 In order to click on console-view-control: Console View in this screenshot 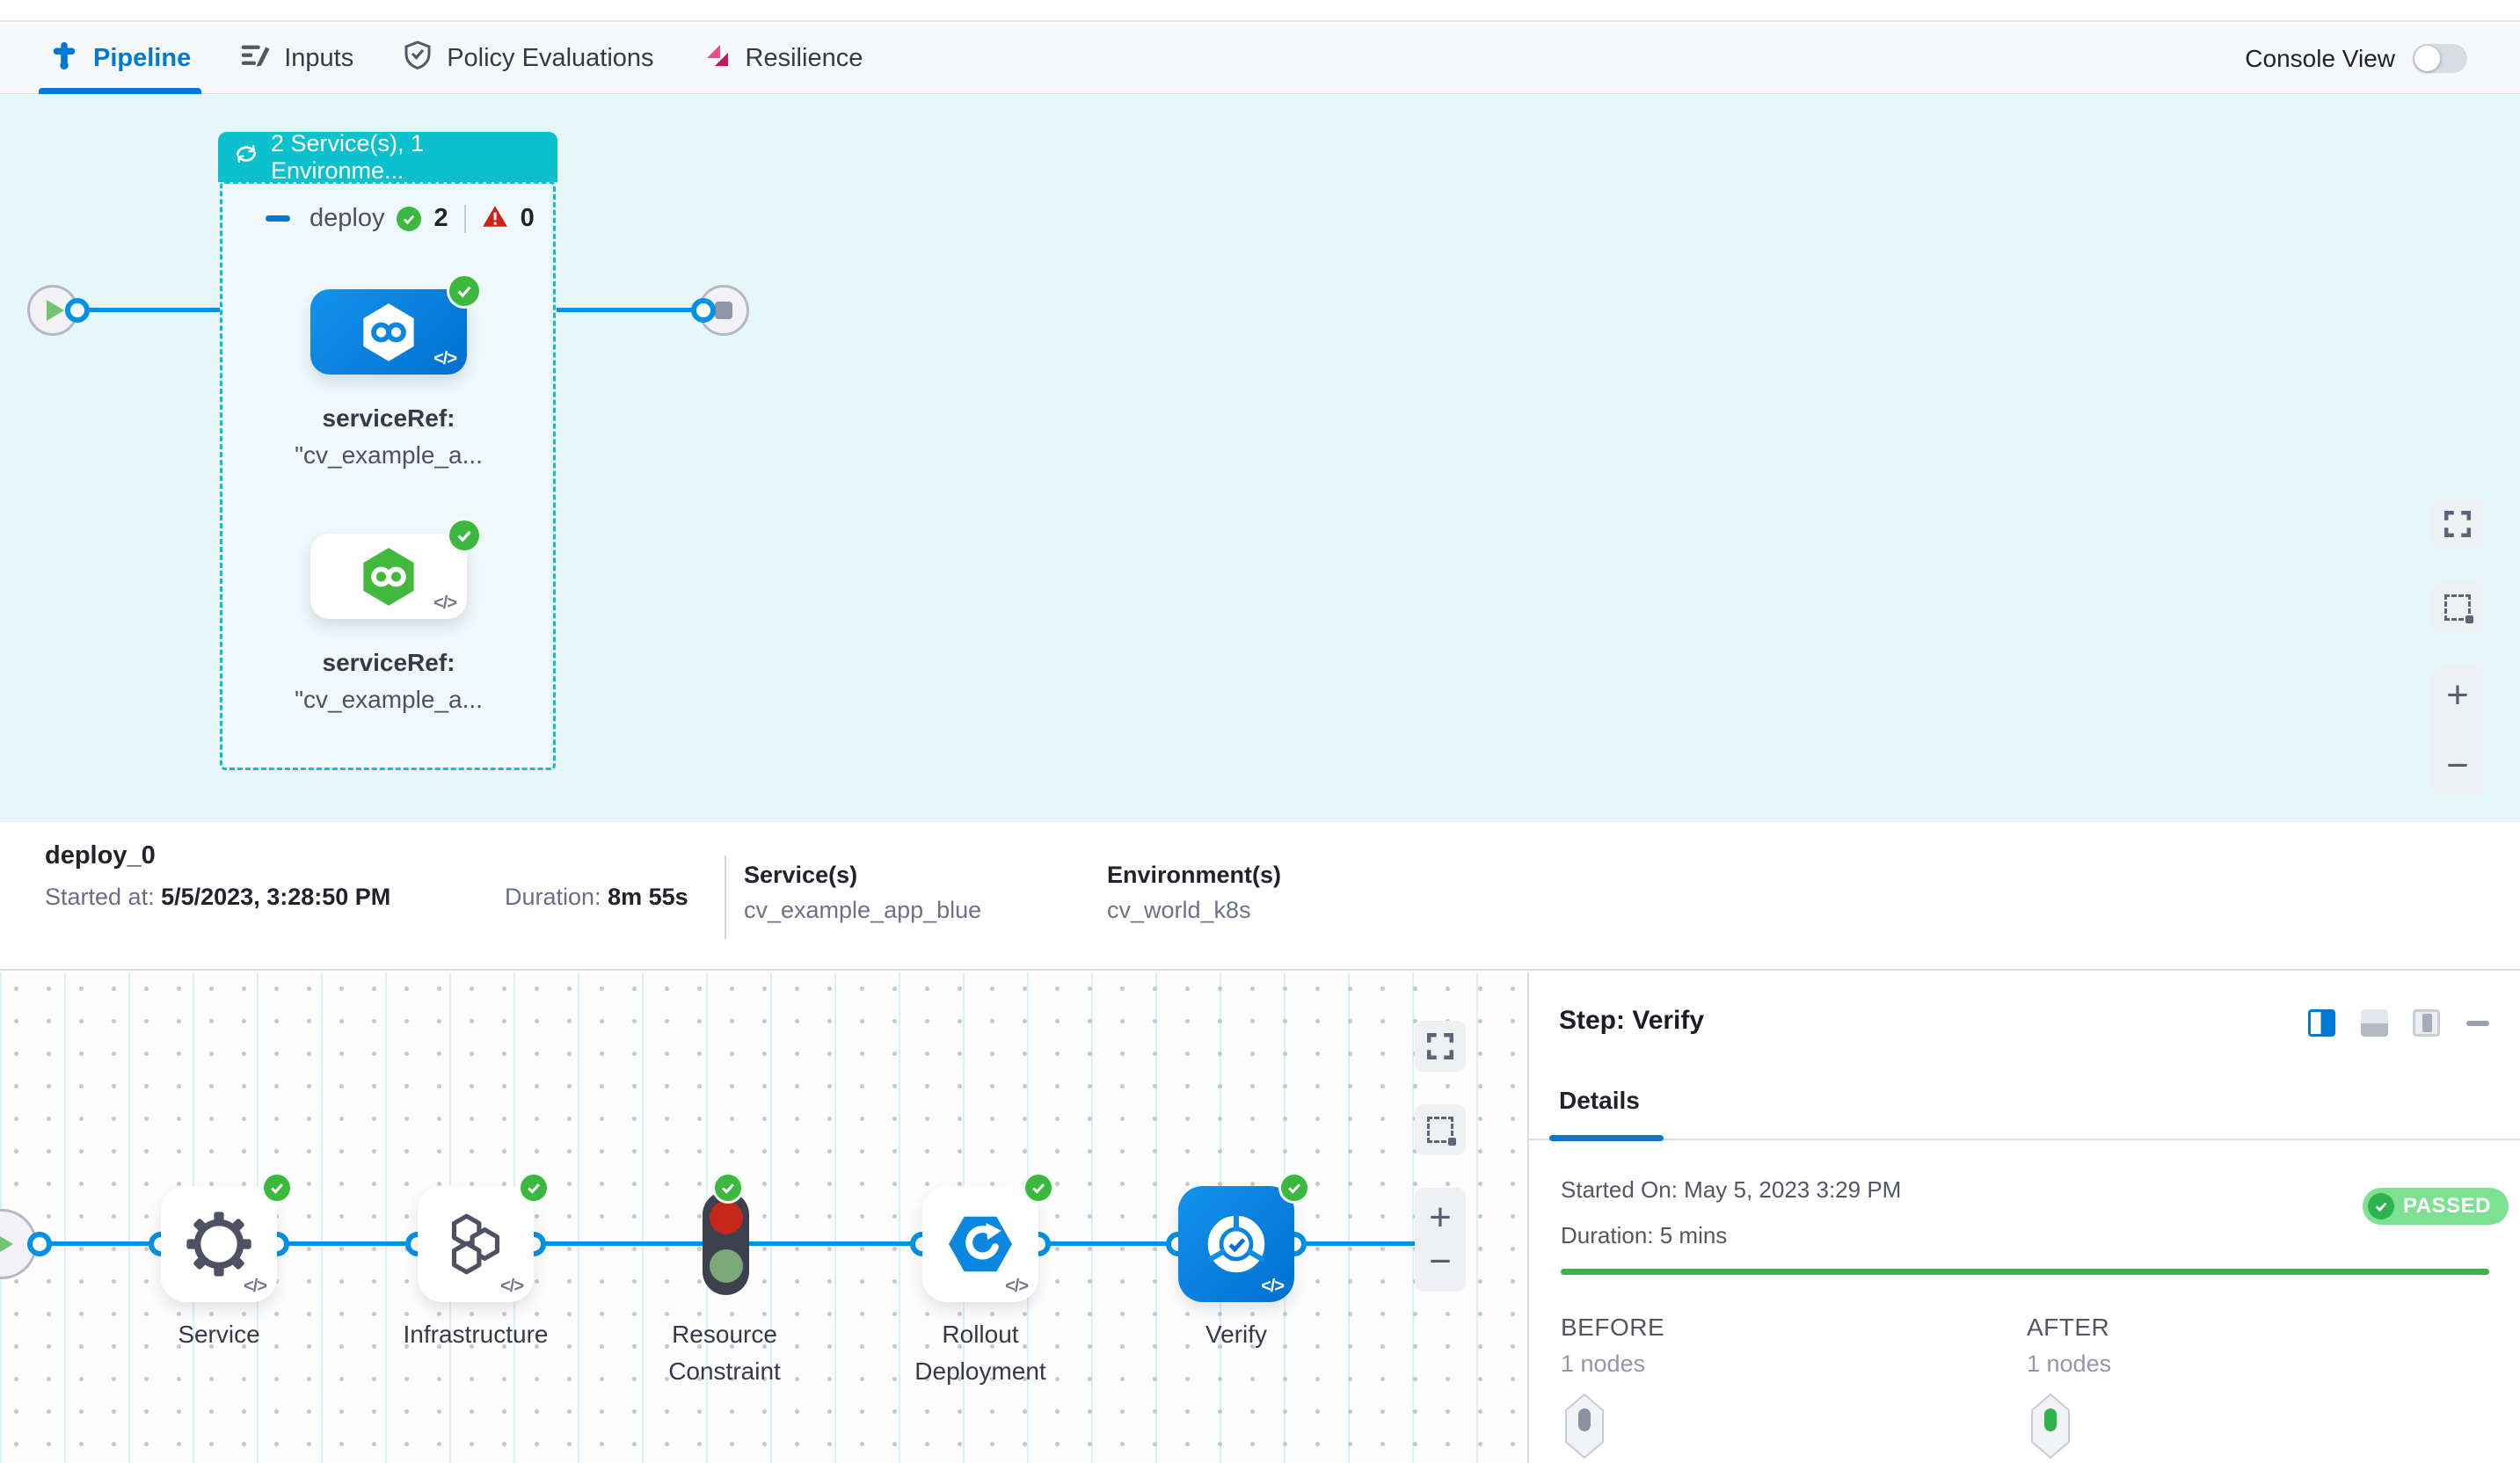, I will do `click(2356, 58)`.